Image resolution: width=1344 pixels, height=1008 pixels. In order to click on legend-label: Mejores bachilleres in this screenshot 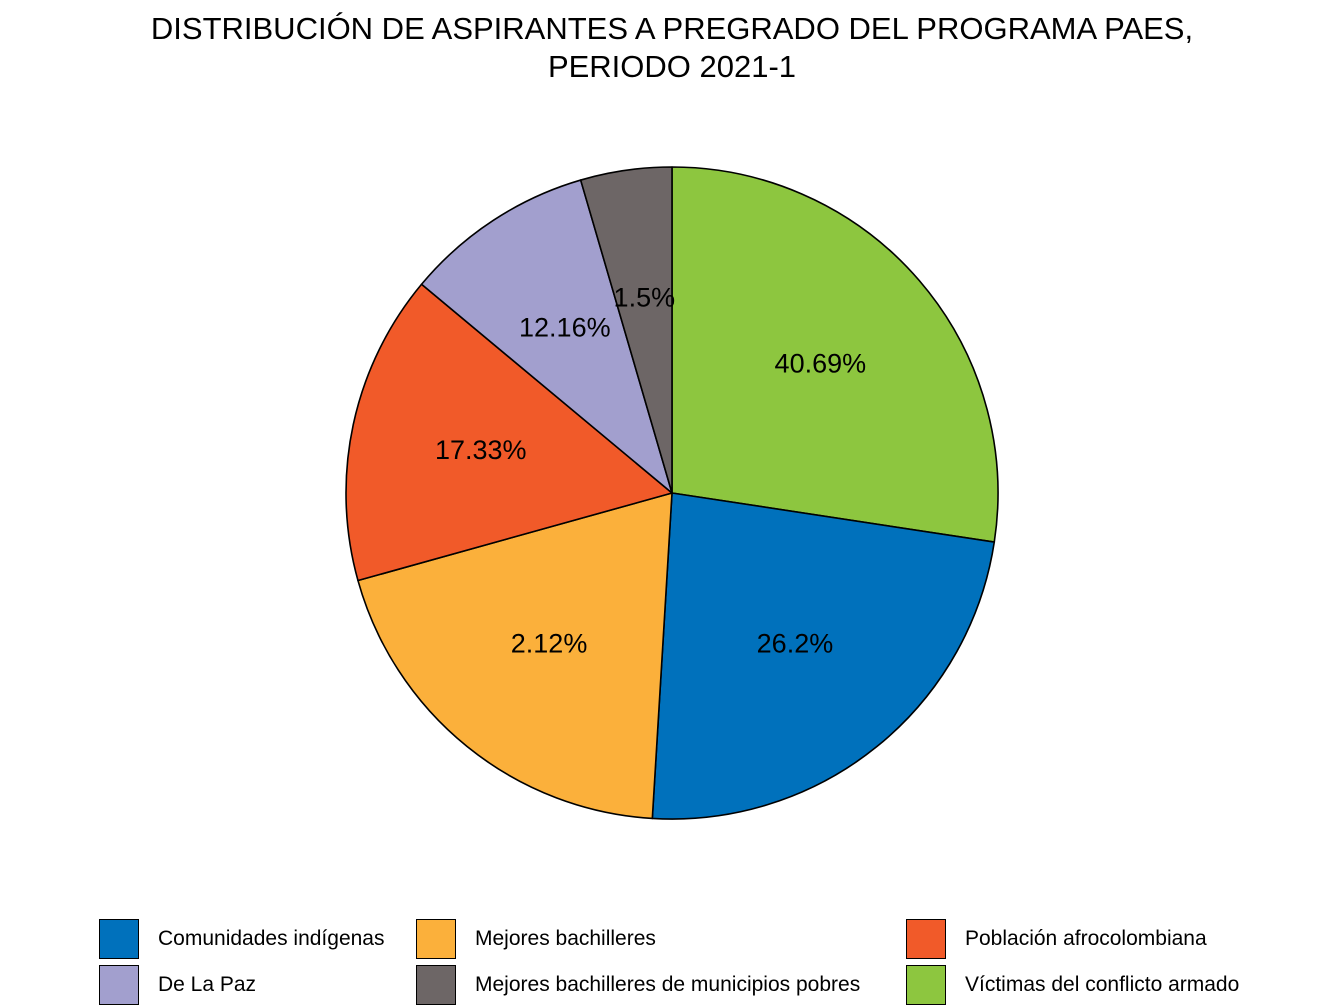, I will do `click(565, 938)`.